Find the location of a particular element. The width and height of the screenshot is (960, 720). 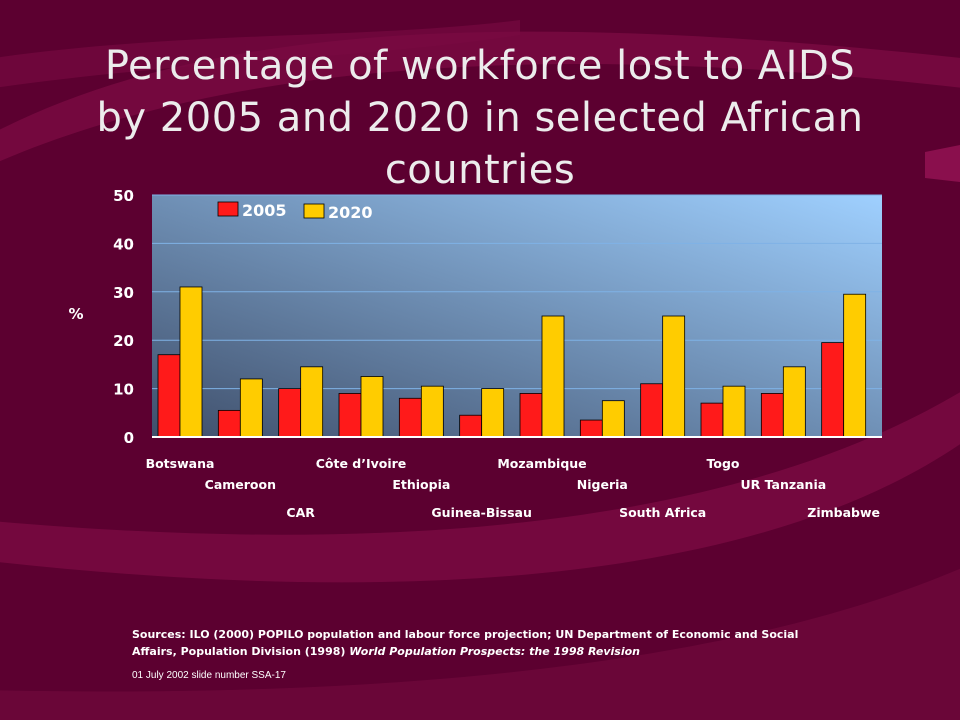

legend-swatch-2005 is located at coordinates (228, 209).